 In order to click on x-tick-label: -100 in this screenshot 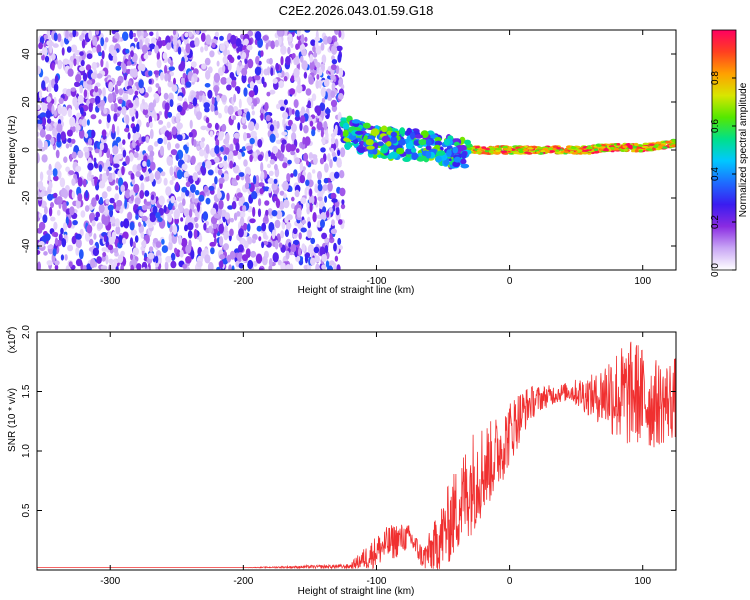, I will do `click(376, 581)`.